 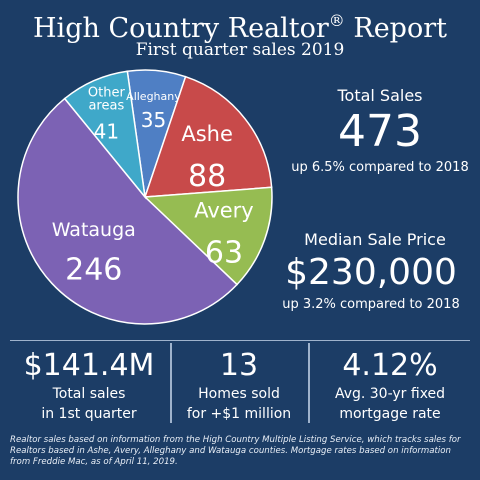 I want to click on pie-label-alleghany: Alleghany 35, so click(x=153, y=111).